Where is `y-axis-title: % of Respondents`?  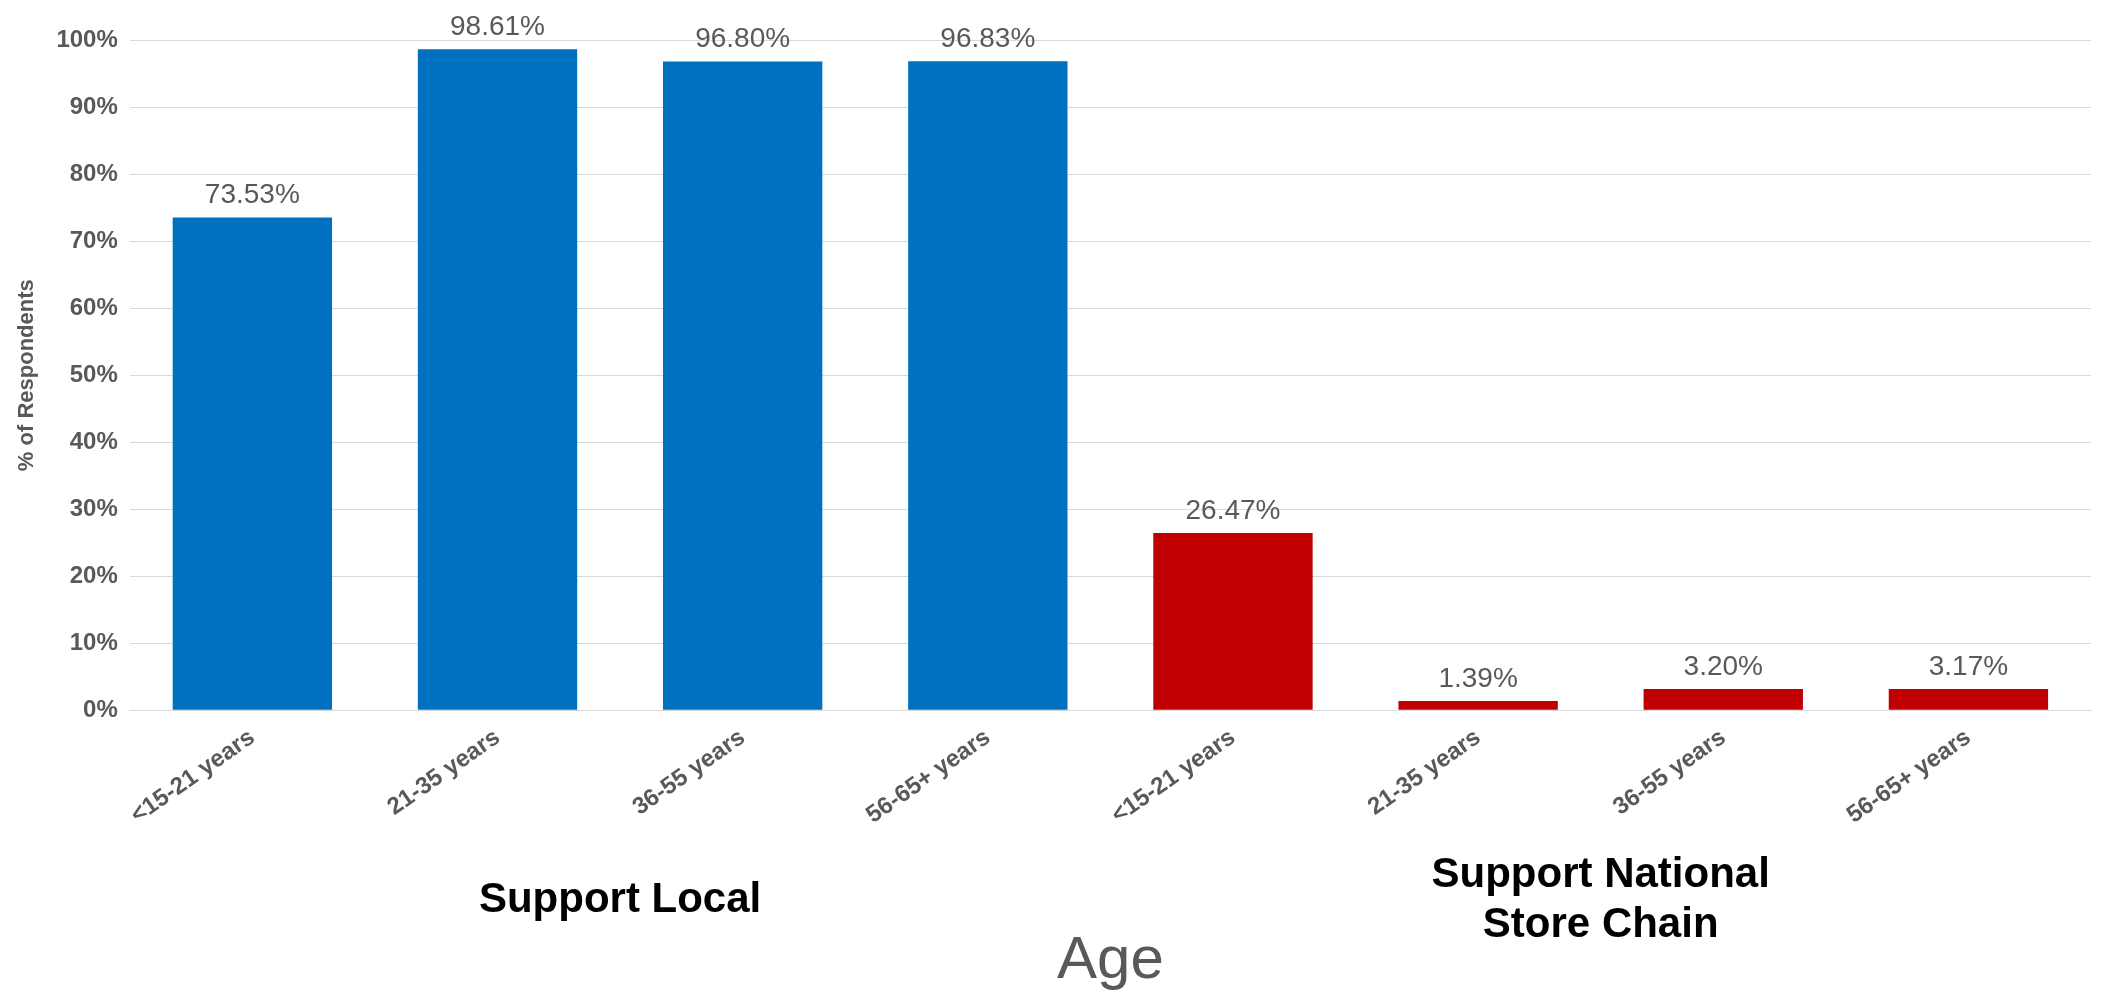 y-axis-title: % of Respondents is located at coordinates (26, 375).